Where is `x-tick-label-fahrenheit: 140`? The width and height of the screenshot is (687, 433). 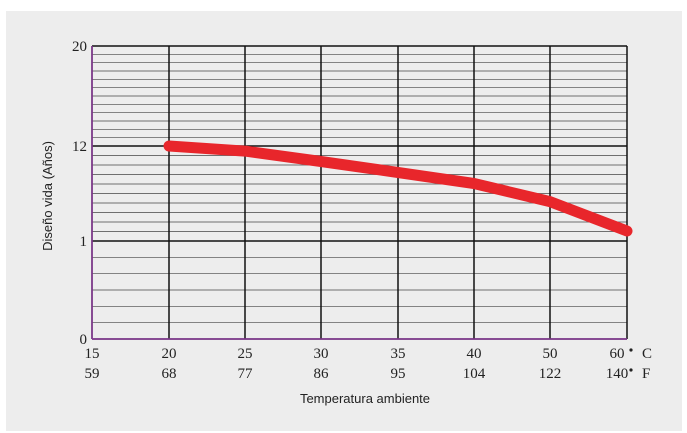 x-tick-label-fahrenheit: 140 is located at coordinates (617, 374).